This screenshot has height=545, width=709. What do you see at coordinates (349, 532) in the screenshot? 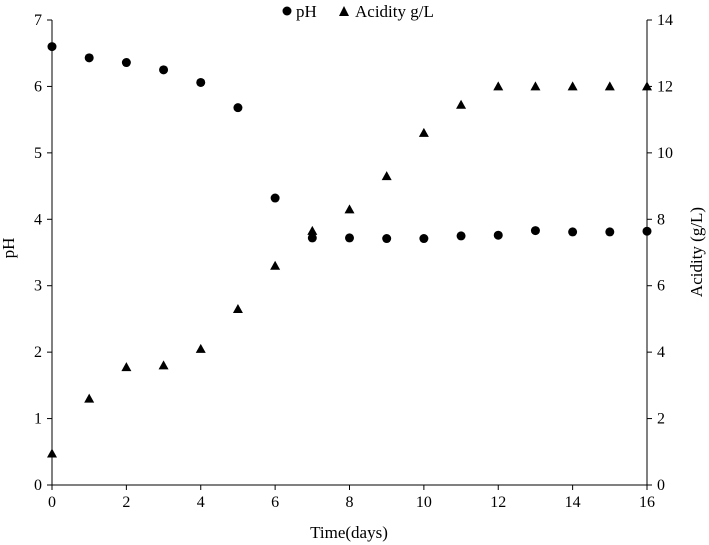
I see `x-axis-title: Time(days)` at bounding box center [349, 532].